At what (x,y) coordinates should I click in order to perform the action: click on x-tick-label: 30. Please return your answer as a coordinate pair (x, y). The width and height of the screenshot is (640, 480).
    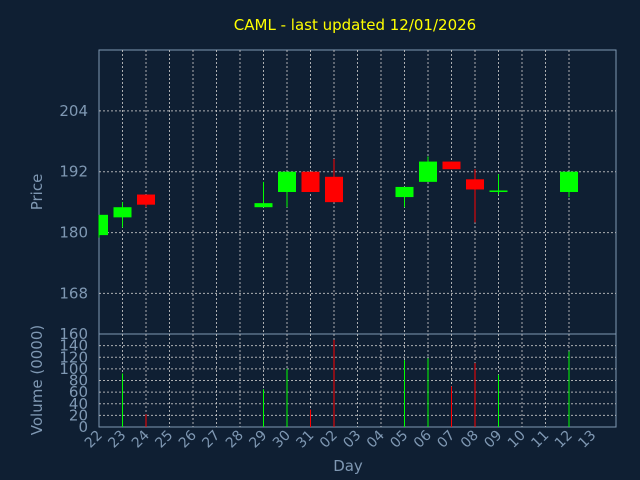
    Looking at the image, I should click on (282, 440).